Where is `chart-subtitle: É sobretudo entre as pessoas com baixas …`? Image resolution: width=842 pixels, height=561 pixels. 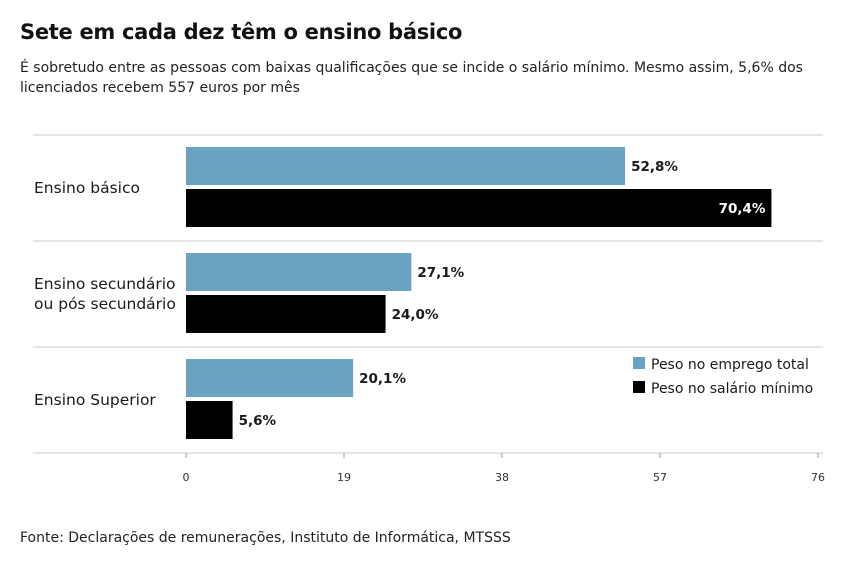 chart-subtitle: É sobretudo entre as pessoas com baixas … is located at coordinates (411, 78).